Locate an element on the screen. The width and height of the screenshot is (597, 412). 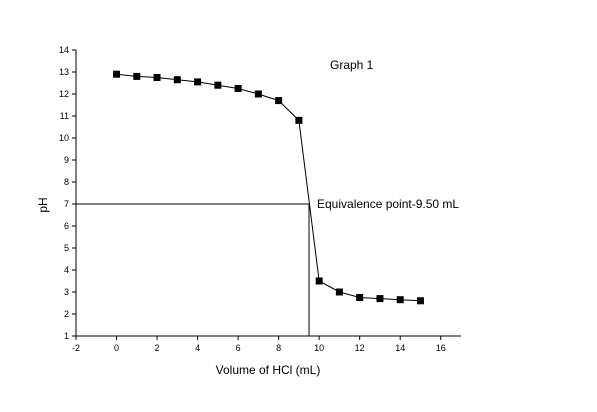
x-tick-label: 2 is located at coordinates (157, 348).